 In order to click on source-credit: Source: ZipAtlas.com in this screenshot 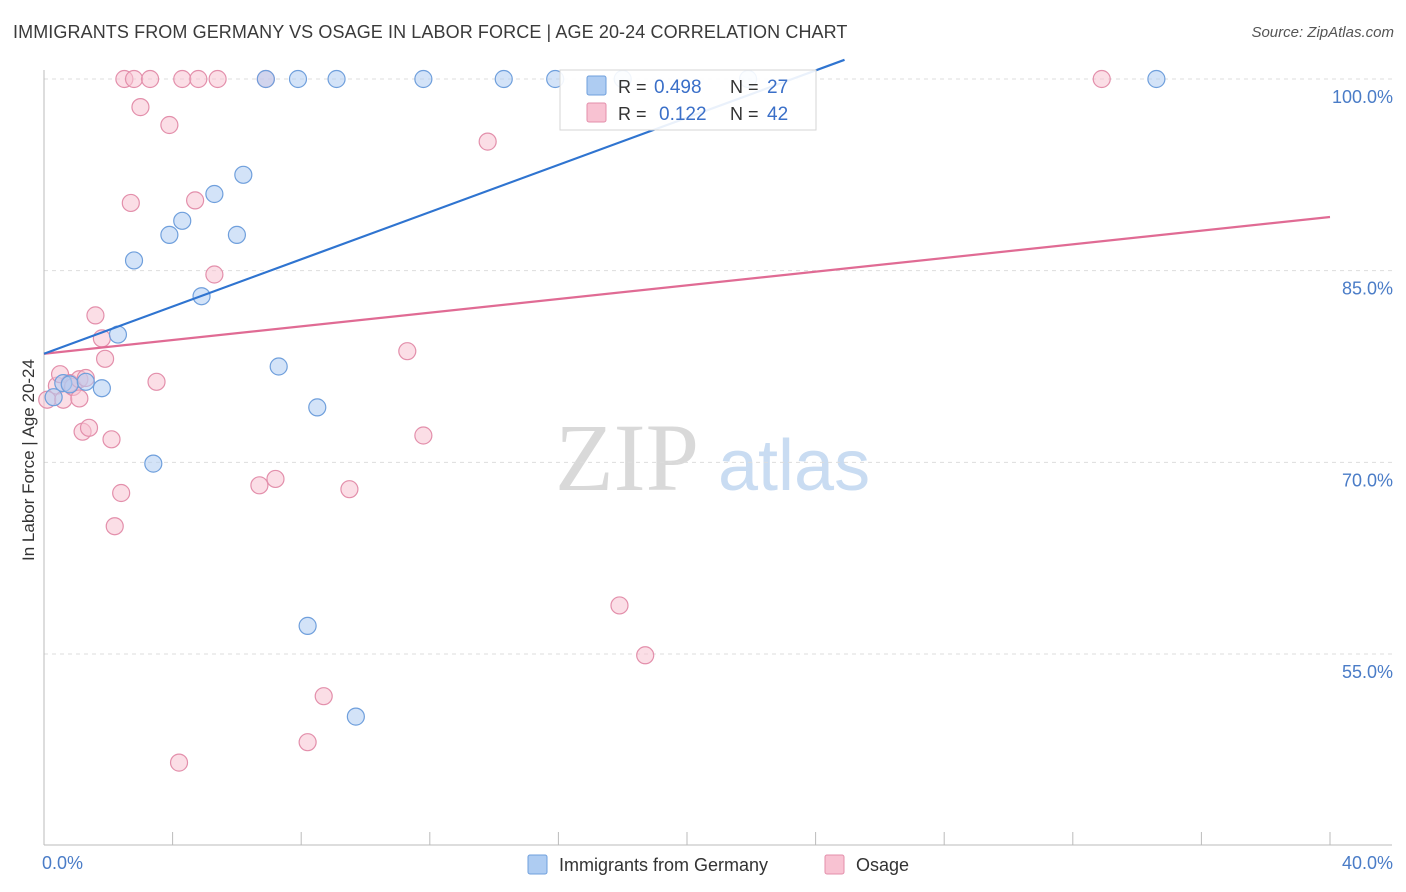, I will do `click(1322, 32)`.